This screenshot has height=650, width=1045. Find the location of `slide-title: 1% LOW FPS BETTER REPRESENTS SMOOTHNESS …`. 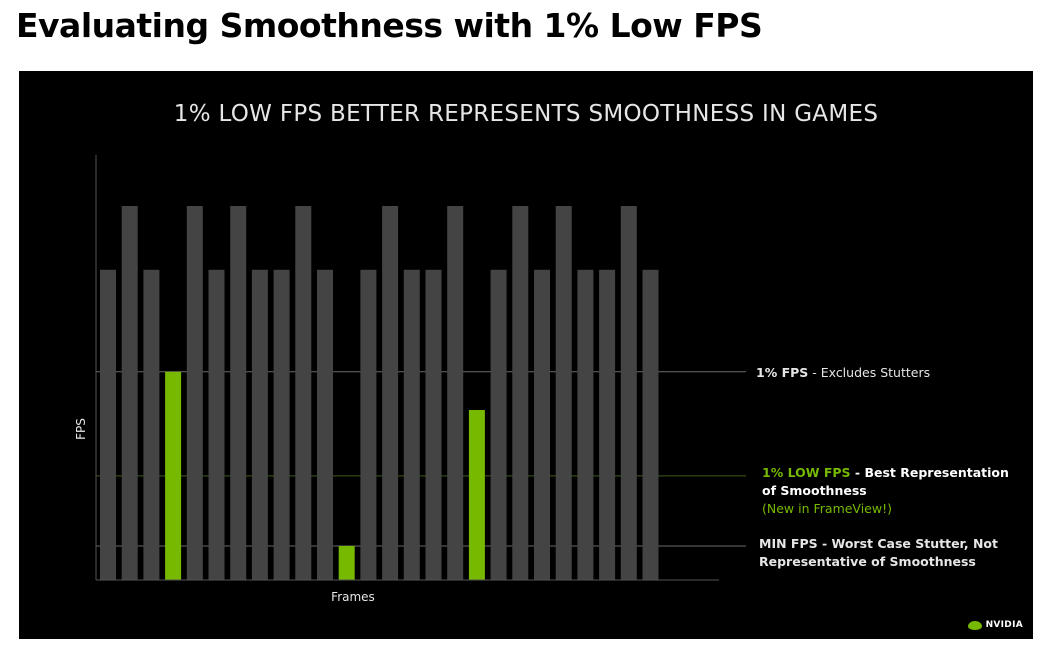

slide-title: 1% LOW FPS BETTER REPRESENTS SMOOTHNESS … is located at coordinates (526, 114).